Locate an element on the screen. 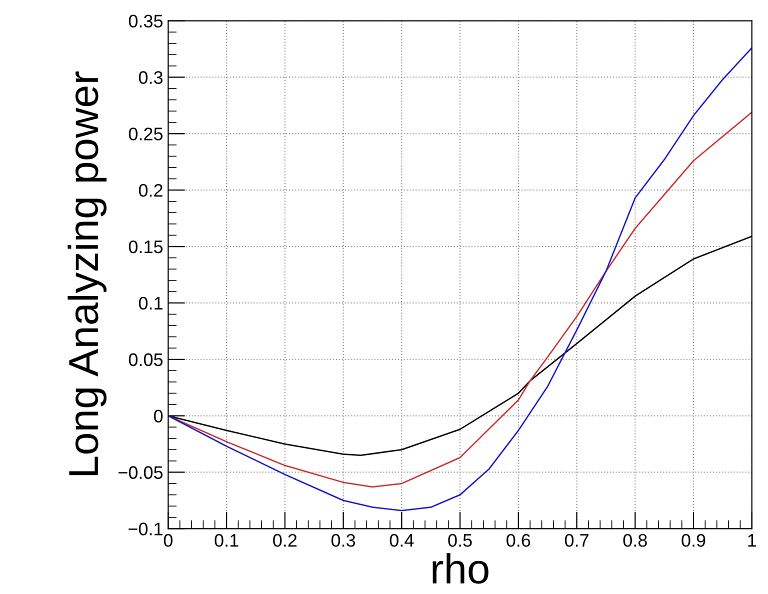 The height and width of the screenshot is (594, 768). y-tick-label: 0 is located at coordinates (158, 416).